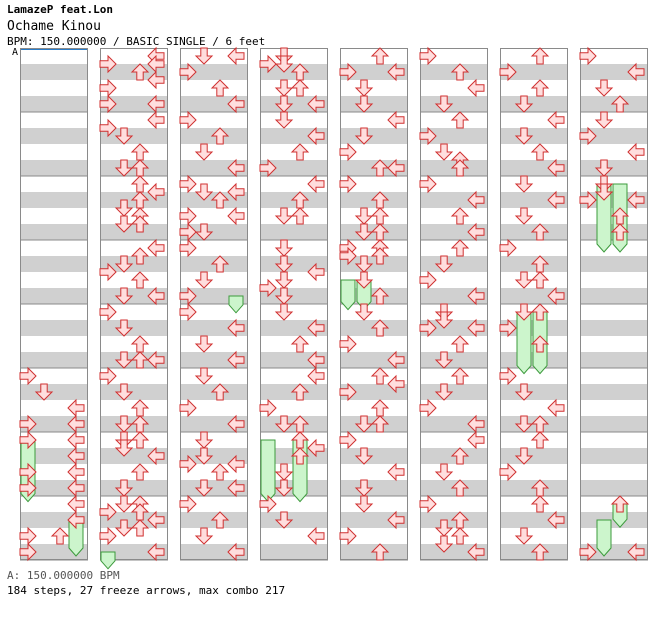 The height and width of the screenshot is (620, 672). I want to click on artist-name: LamazeP feat.Lon, so click(60, 9).